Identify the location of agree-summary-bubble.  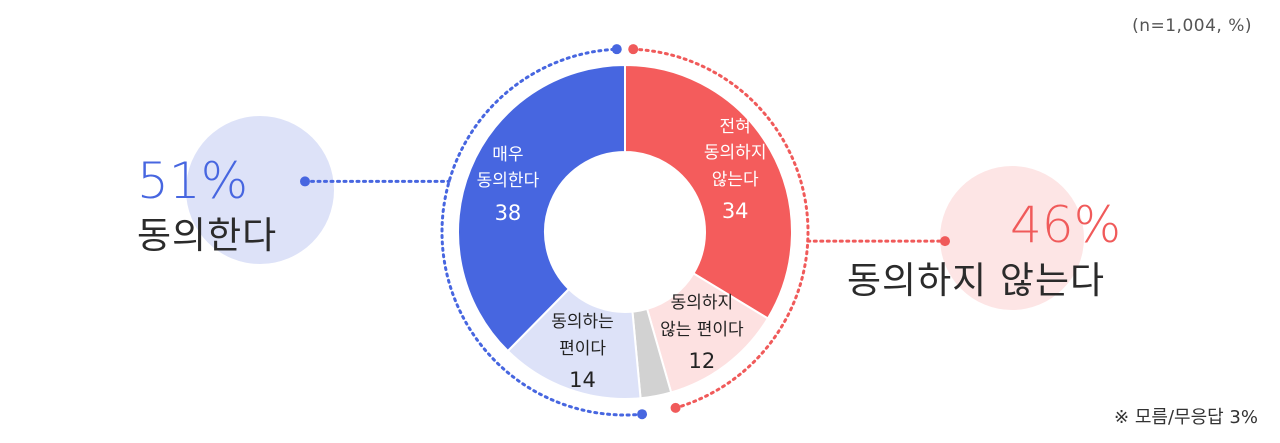
(260, 190).